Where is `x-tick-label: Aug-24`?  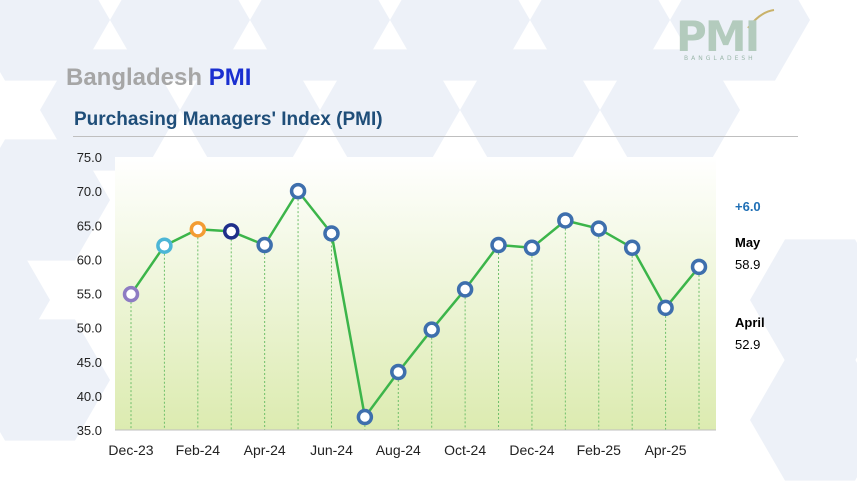
x-tick-label: Aug-24 is located at coordinates (398, 450).